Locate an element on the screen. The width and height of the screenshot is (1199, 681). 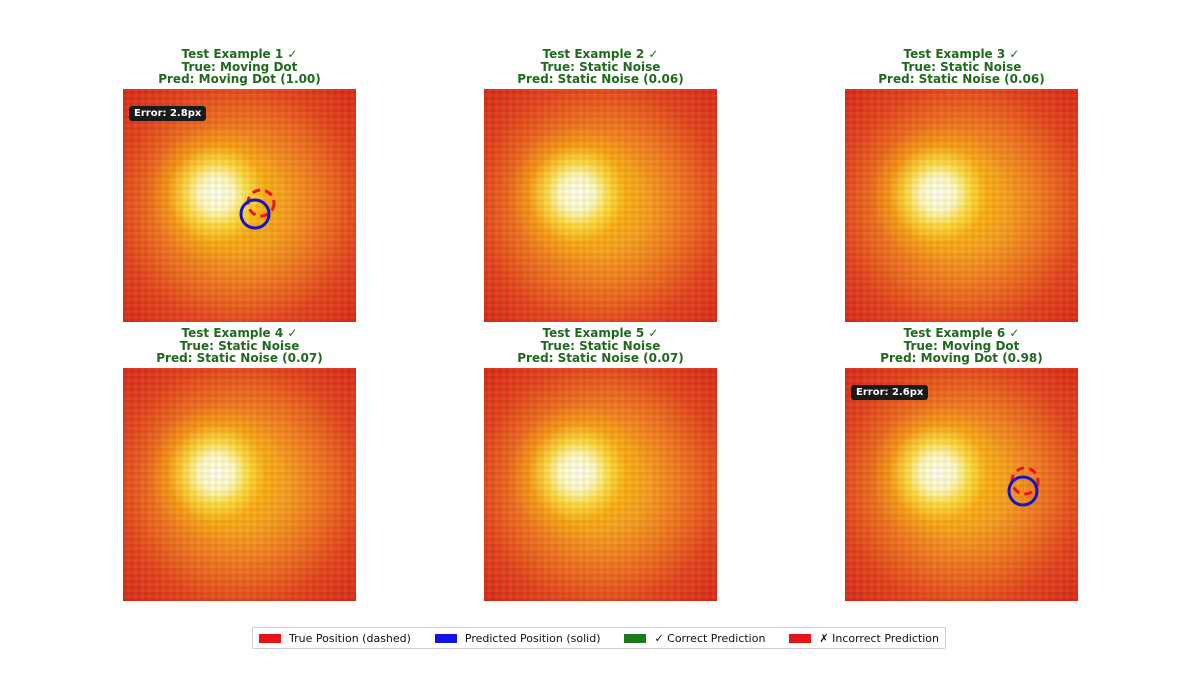
error-badge: Error: 2.8px is located at coordinates (168, 113).